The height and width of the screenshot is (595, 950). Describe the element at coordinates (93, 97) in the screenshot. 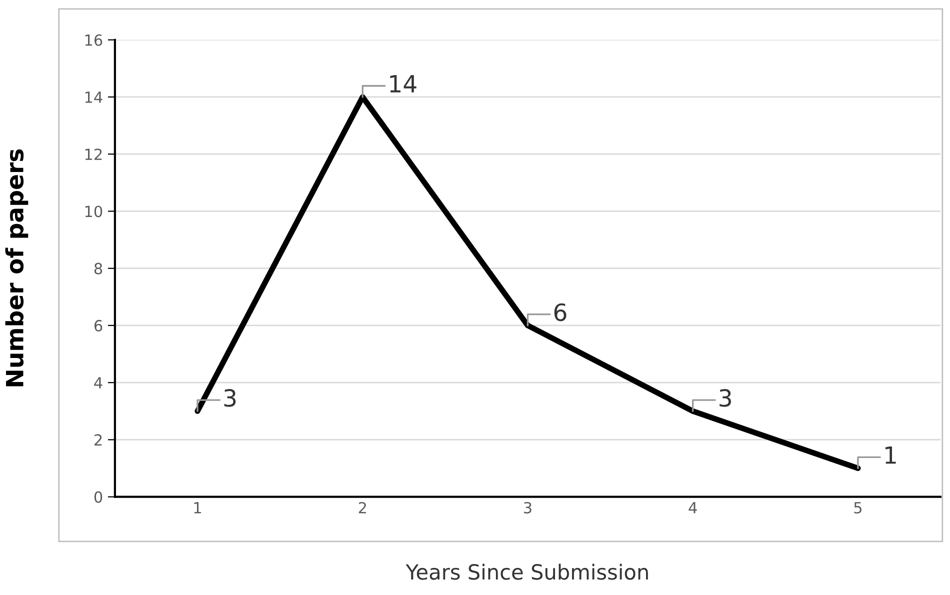

I see `y-tick-label: 14` at that location.